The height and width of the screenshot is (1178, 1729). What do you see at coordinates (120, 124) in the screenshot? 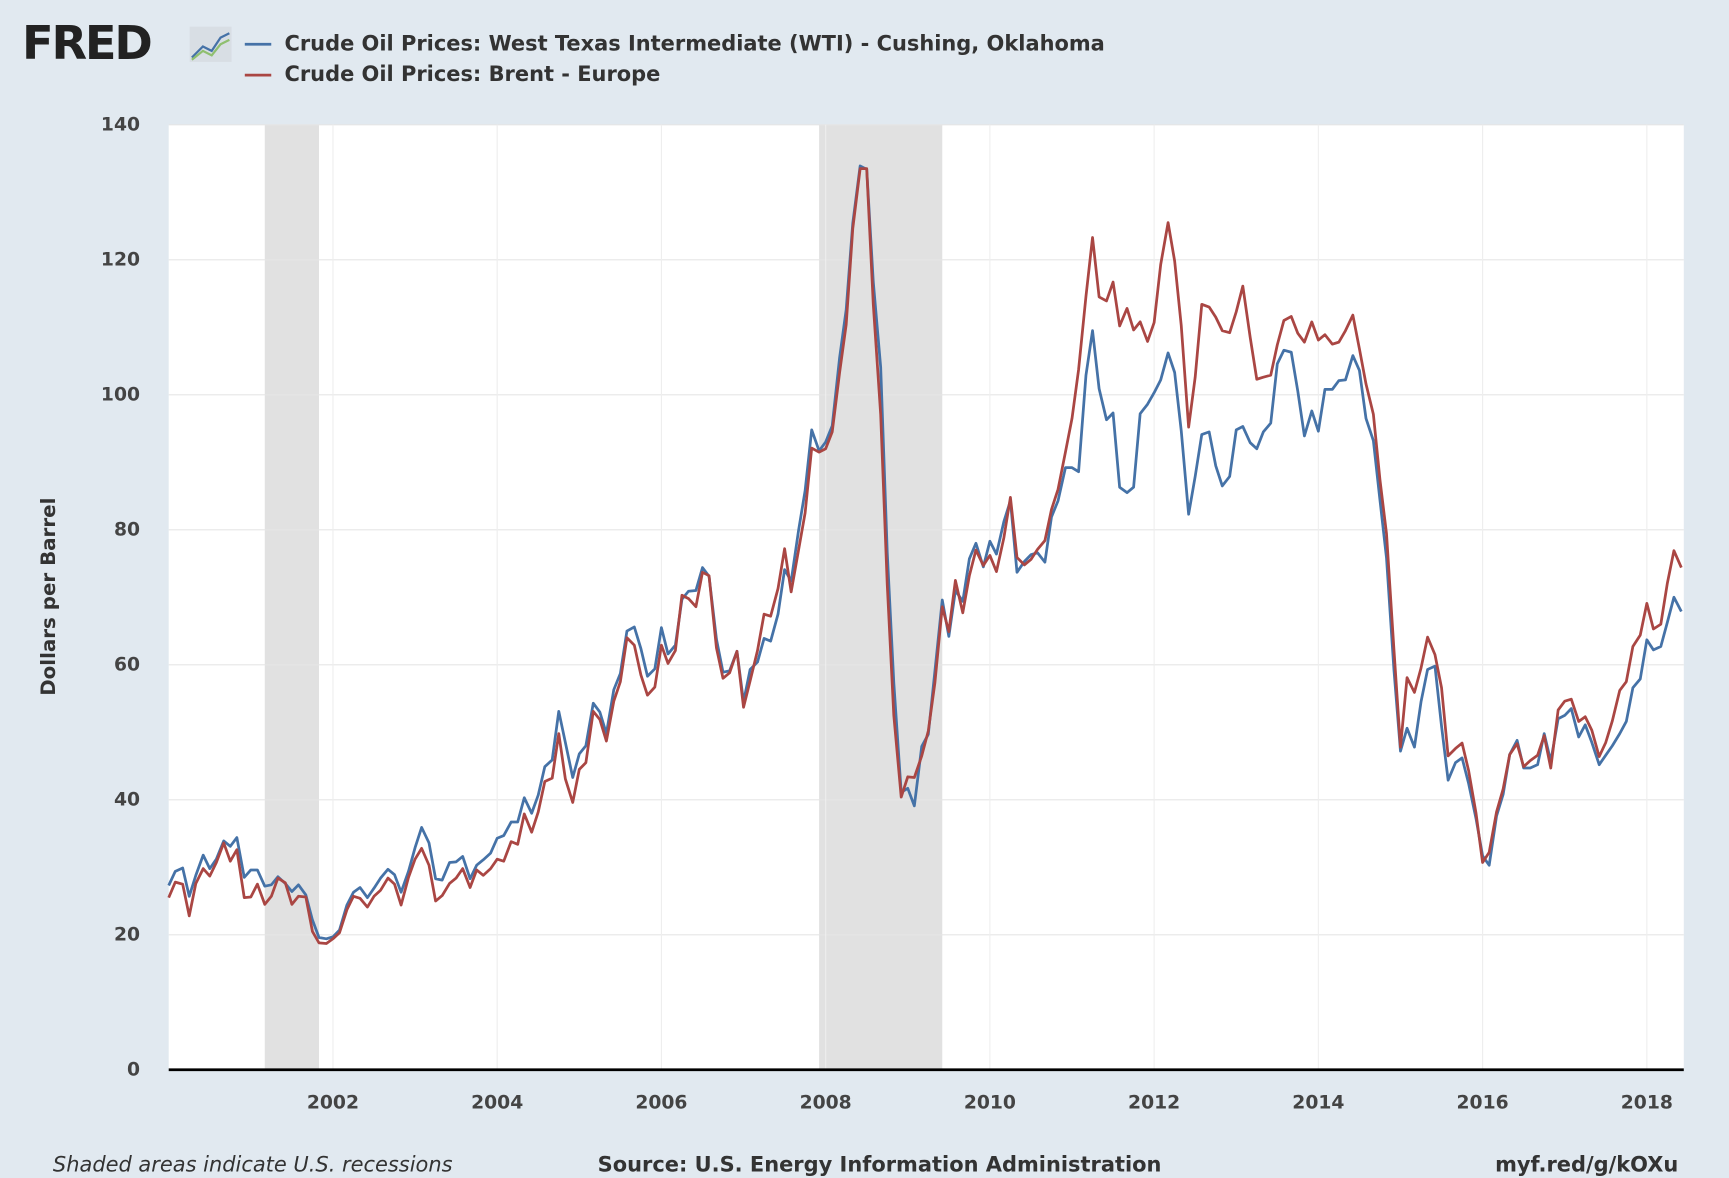
I see `y-tick-label: 140` at bounding box center [120, 124].